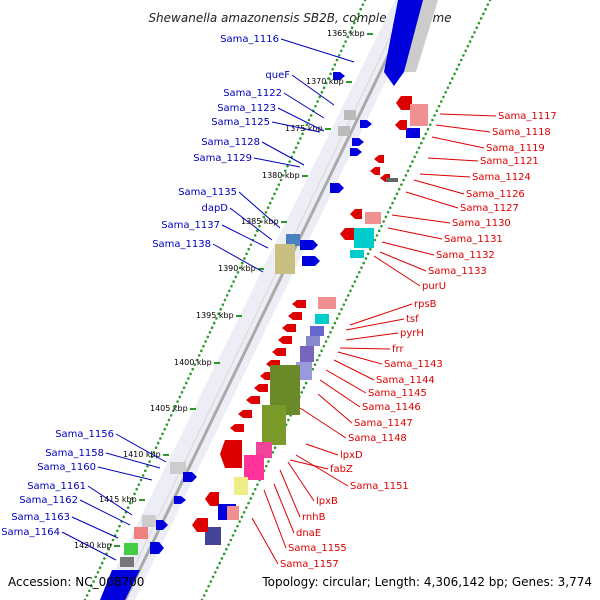 The image size is (600, 600). What do you see at coordinates (40, 517) in the screenshot?
I see `forward-gene-label: Sama_1163` at bounding box center [40, 517].